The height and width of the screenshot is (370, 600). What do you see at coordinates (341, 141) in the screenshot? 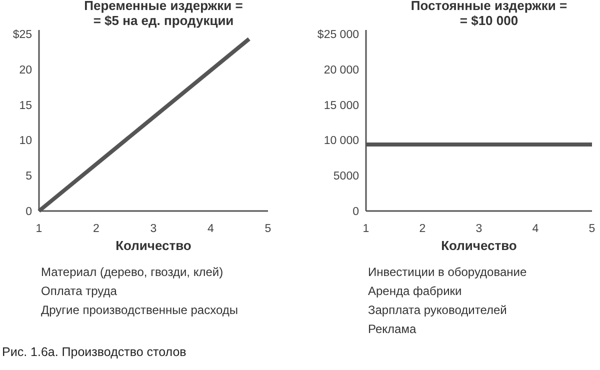
I see `y-tick-label: 10 000` at bounding box center [341, 141].